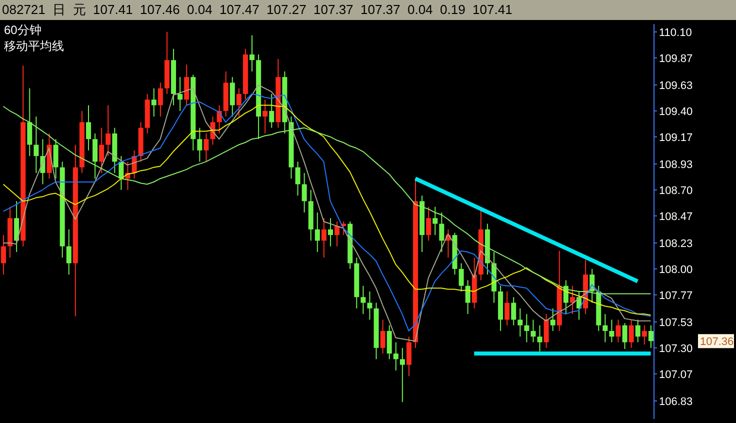 The image size is (736, 423). I want to click on y-tick-label: 107.53, so click(676, 322).